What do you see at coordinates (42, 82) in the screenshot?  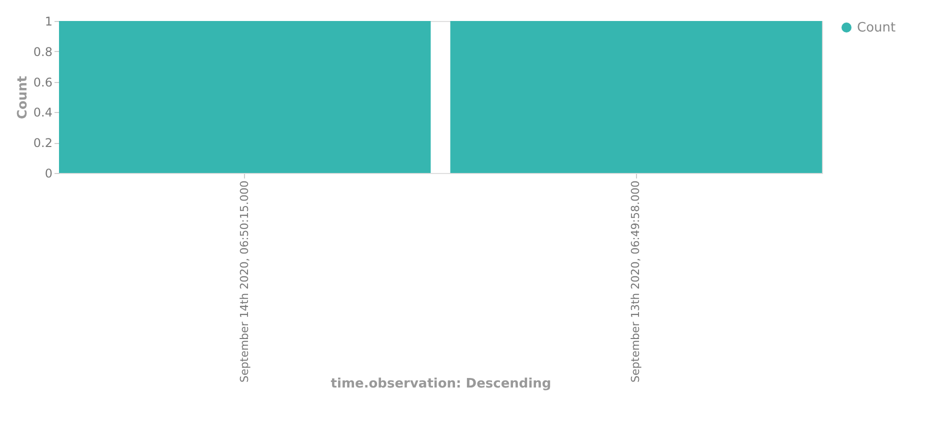 I see `y-tick-label: 0.6` at bounding box center [42, 82].